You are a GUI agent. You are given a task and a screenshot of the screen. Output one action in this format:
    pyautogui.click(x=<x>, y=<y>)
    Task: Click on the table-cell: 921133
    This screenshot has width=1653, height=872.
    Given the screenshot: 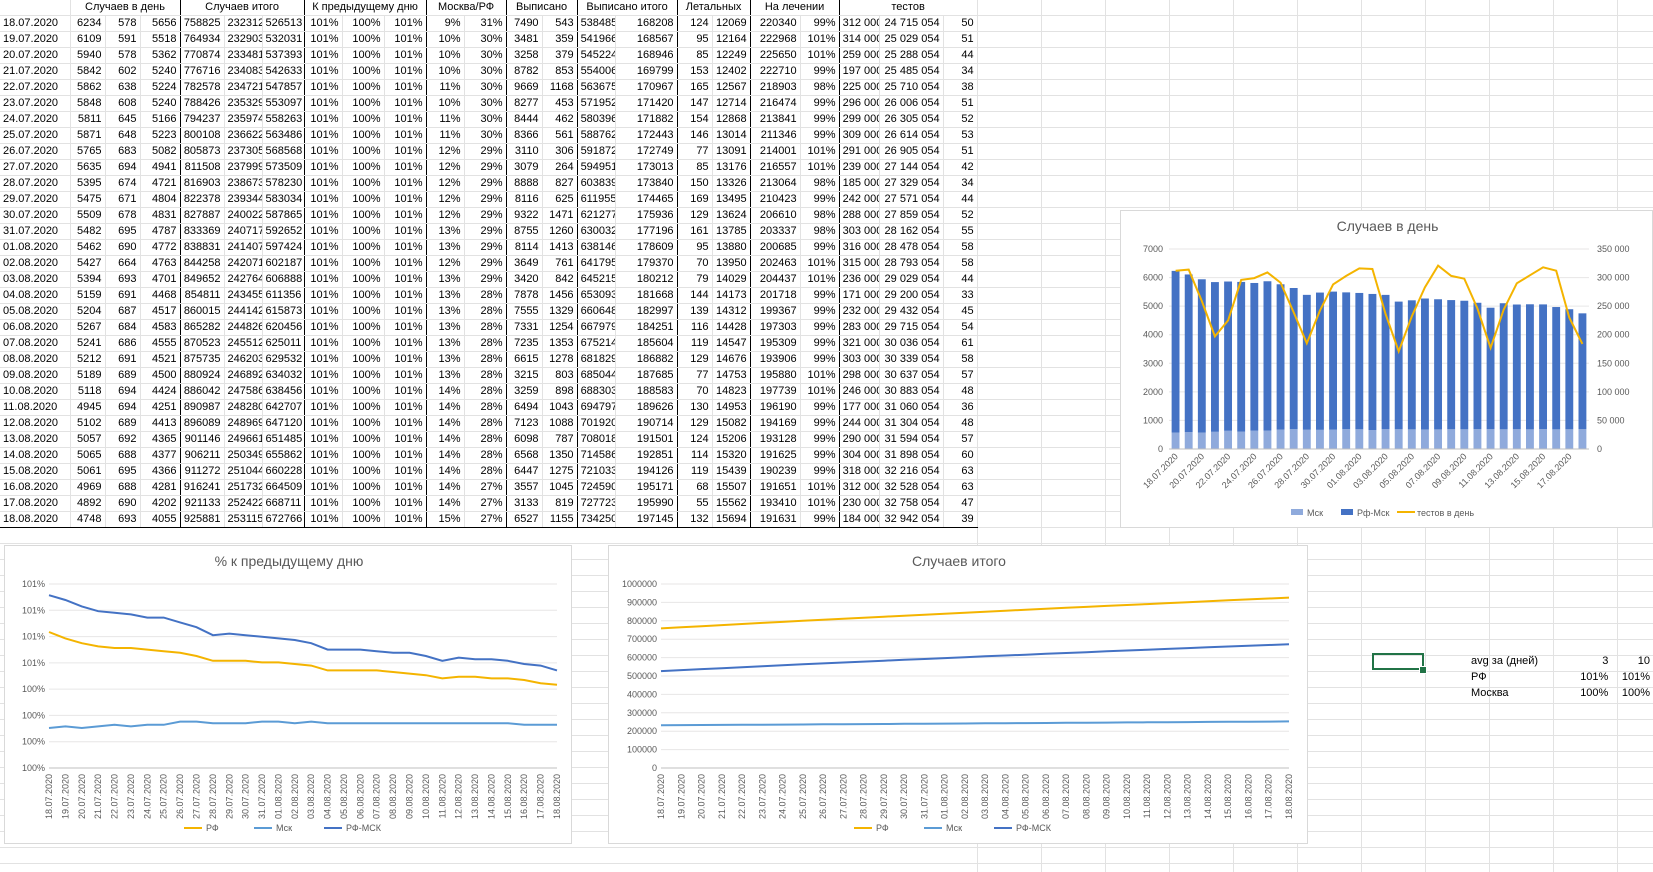 What is the action you would take?
    pyautogui.click(x=202, y=503)
    